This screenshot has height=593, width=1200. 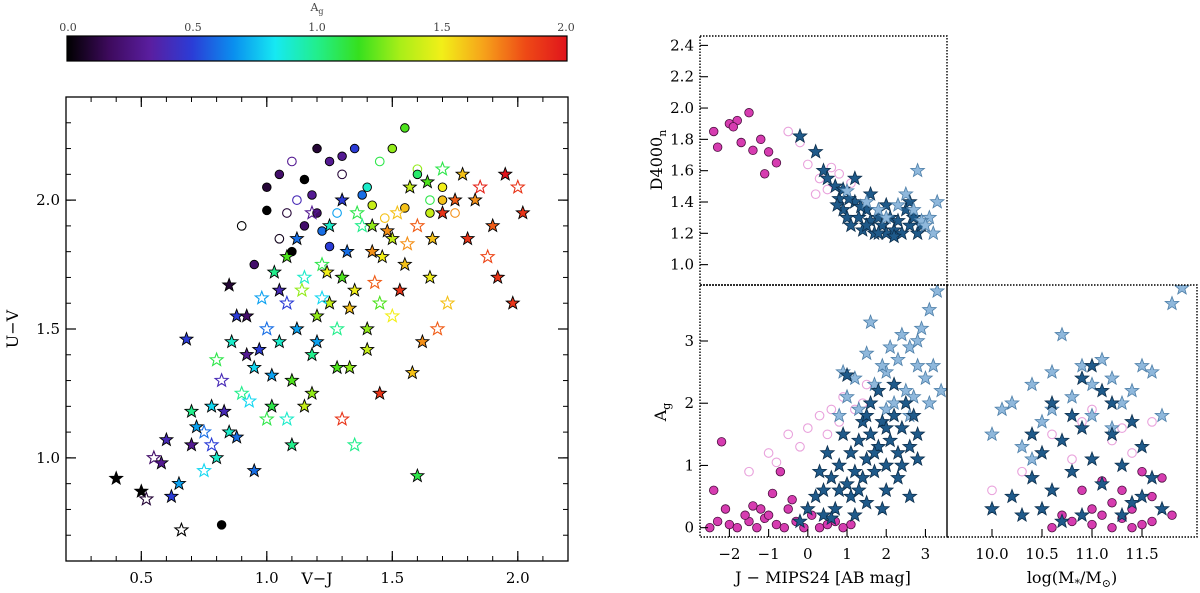 What do you see at coordinates (689, 465) in the screenshot?
I see `ag-jmips-y-tick-label: 1` at bounding box center [689, 465].